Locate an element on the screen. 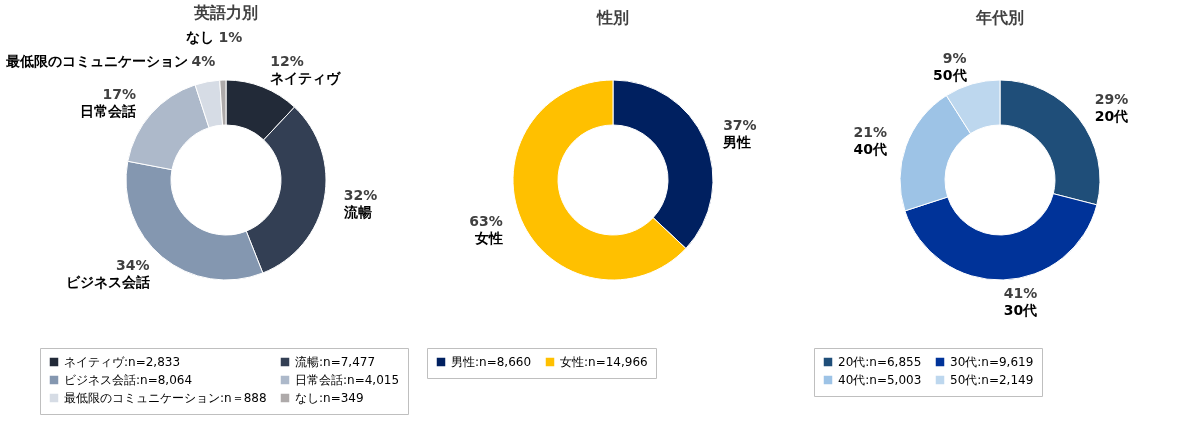  data-label: 63% is located at coordinates (486, 220).